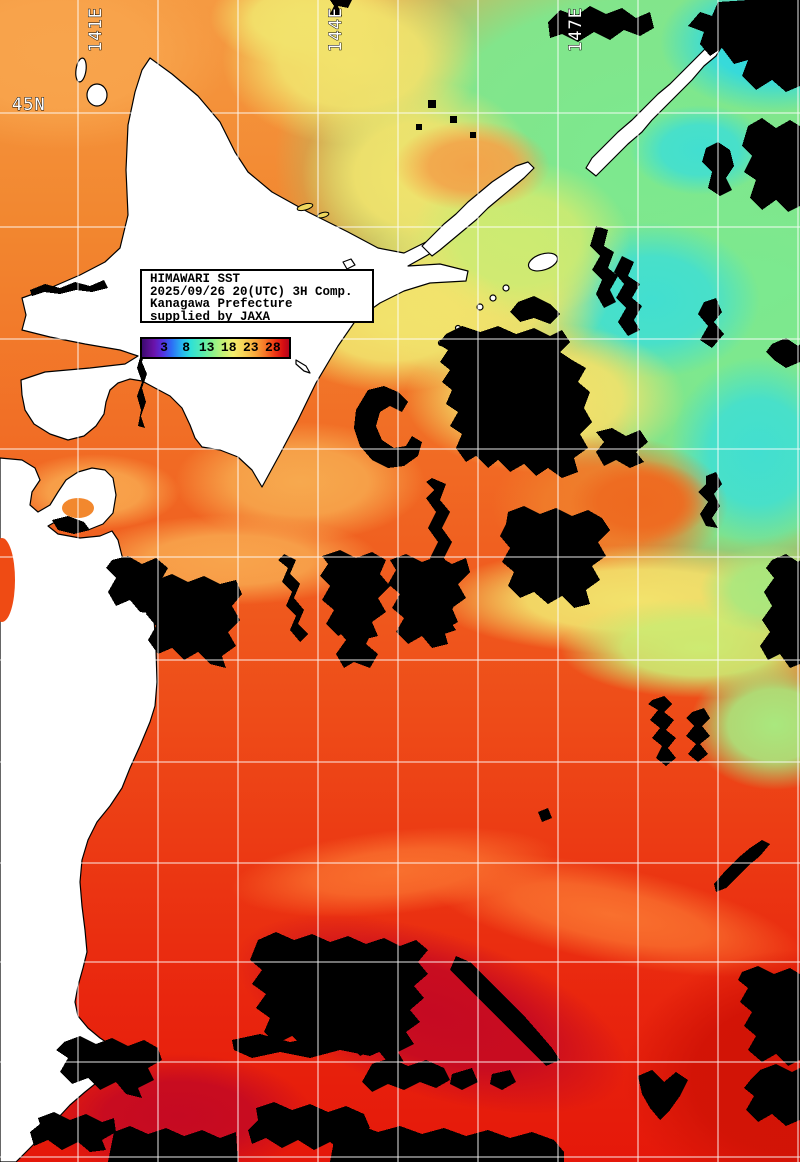 This screenshot has width=800, height=1162. Describe the element at coordinates (195, 279) in the screenshot. I see `info-title: HIMAWARI SST` at that location.